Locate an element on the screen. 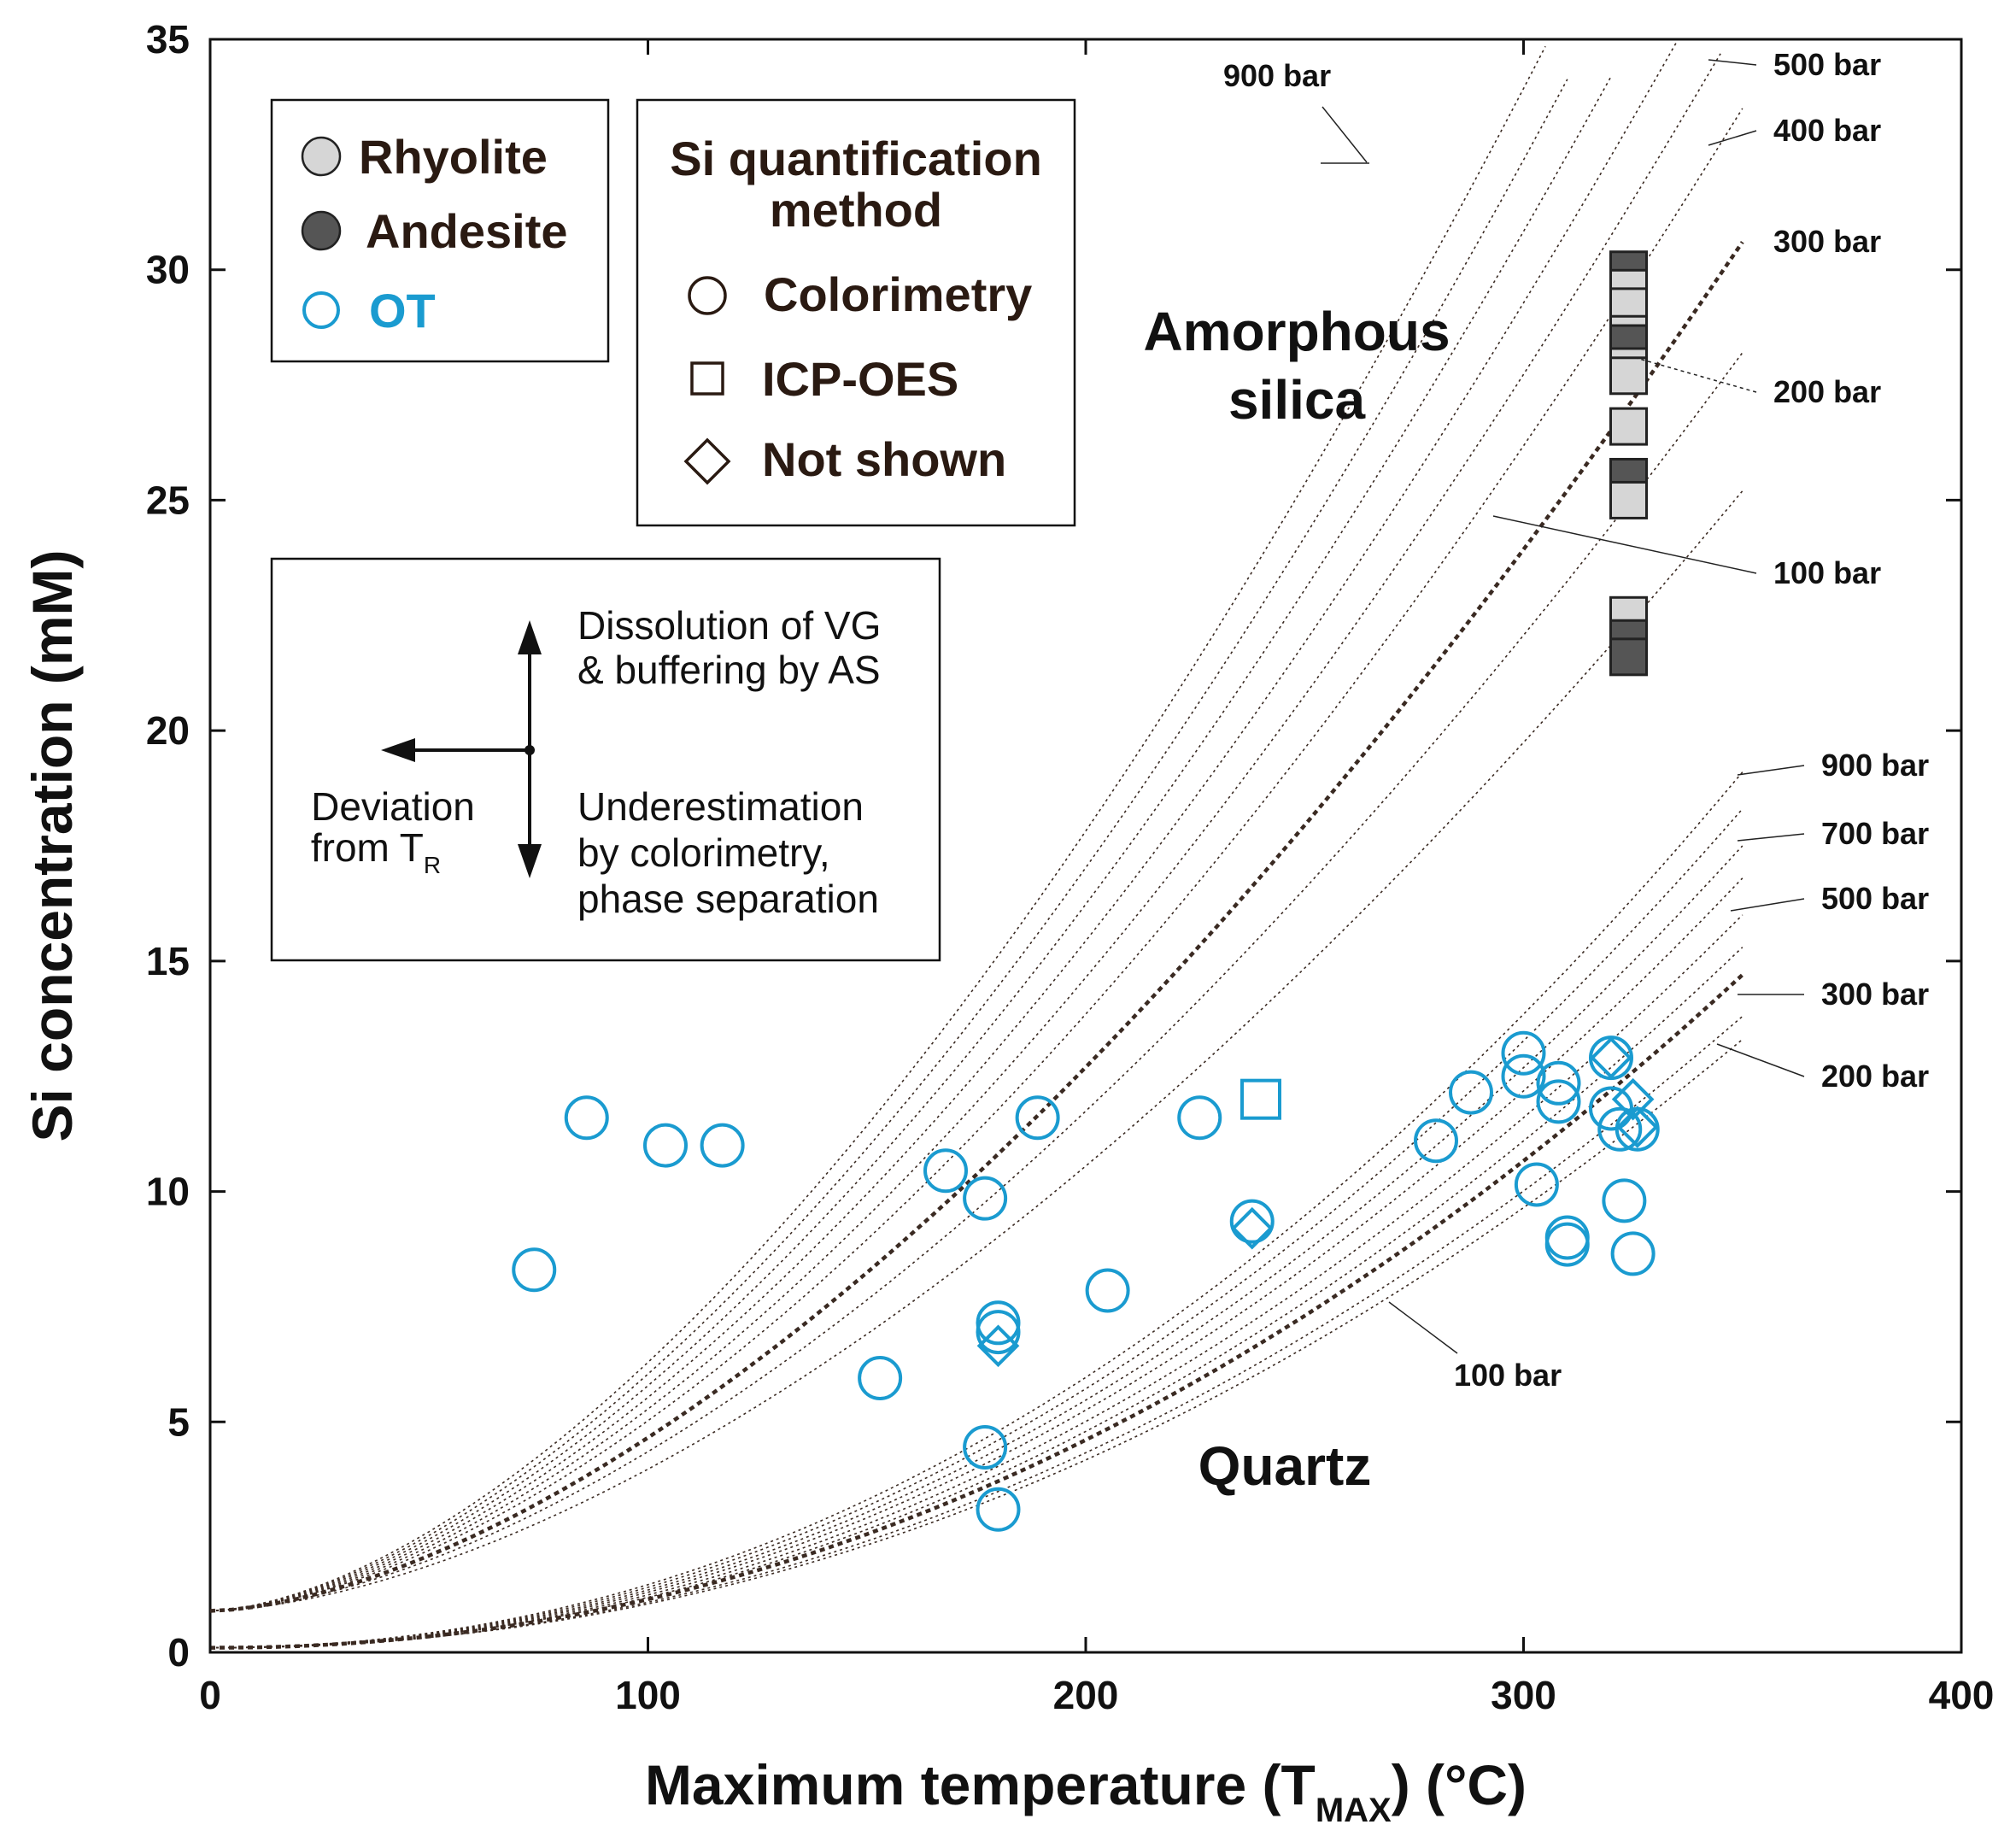 The height and width of the screenshot is (1848, 2016). qz-label-900: 900 bar is located at coordinates (1875, 765).